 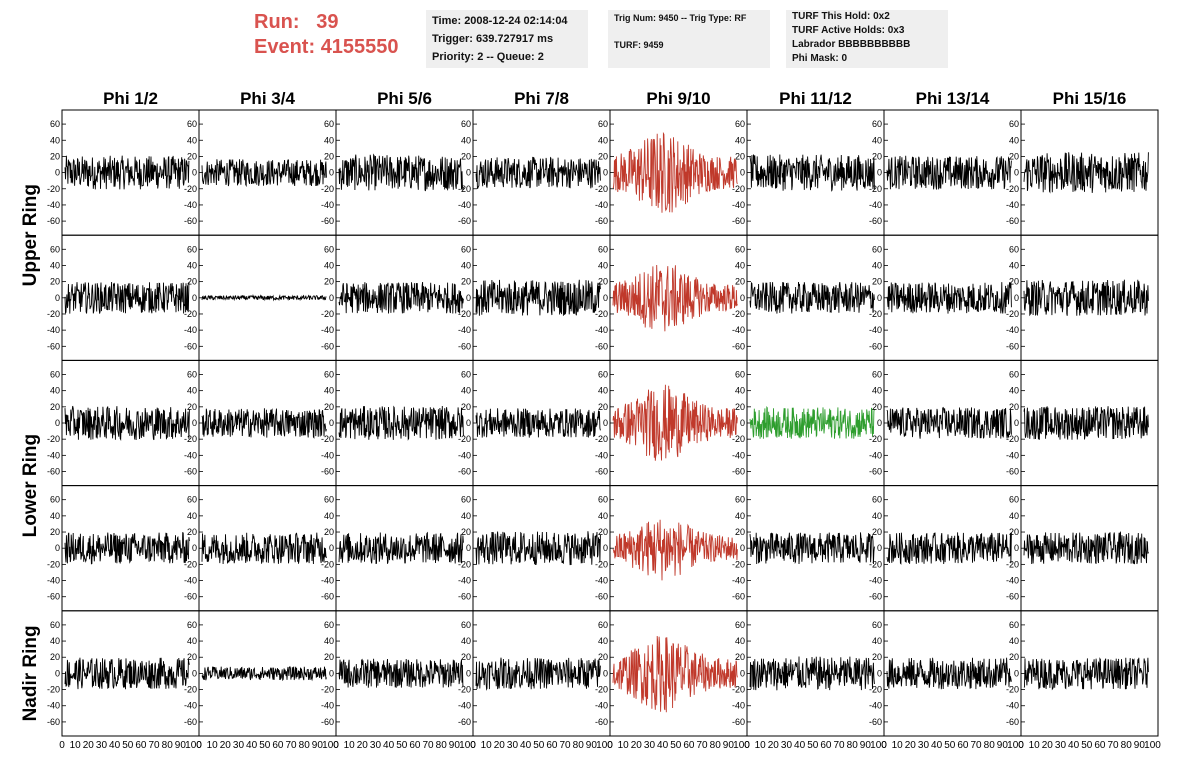 I want to click on run-event-block: Run: 39 Event: 4155550, so click(x=326, y=35).